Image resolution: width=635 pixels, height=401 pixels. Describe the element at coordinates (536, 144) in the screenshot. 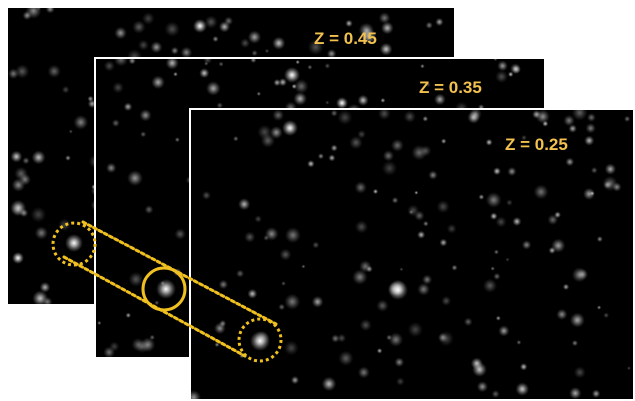

I see `z-label: Z = 0.25` at that location.